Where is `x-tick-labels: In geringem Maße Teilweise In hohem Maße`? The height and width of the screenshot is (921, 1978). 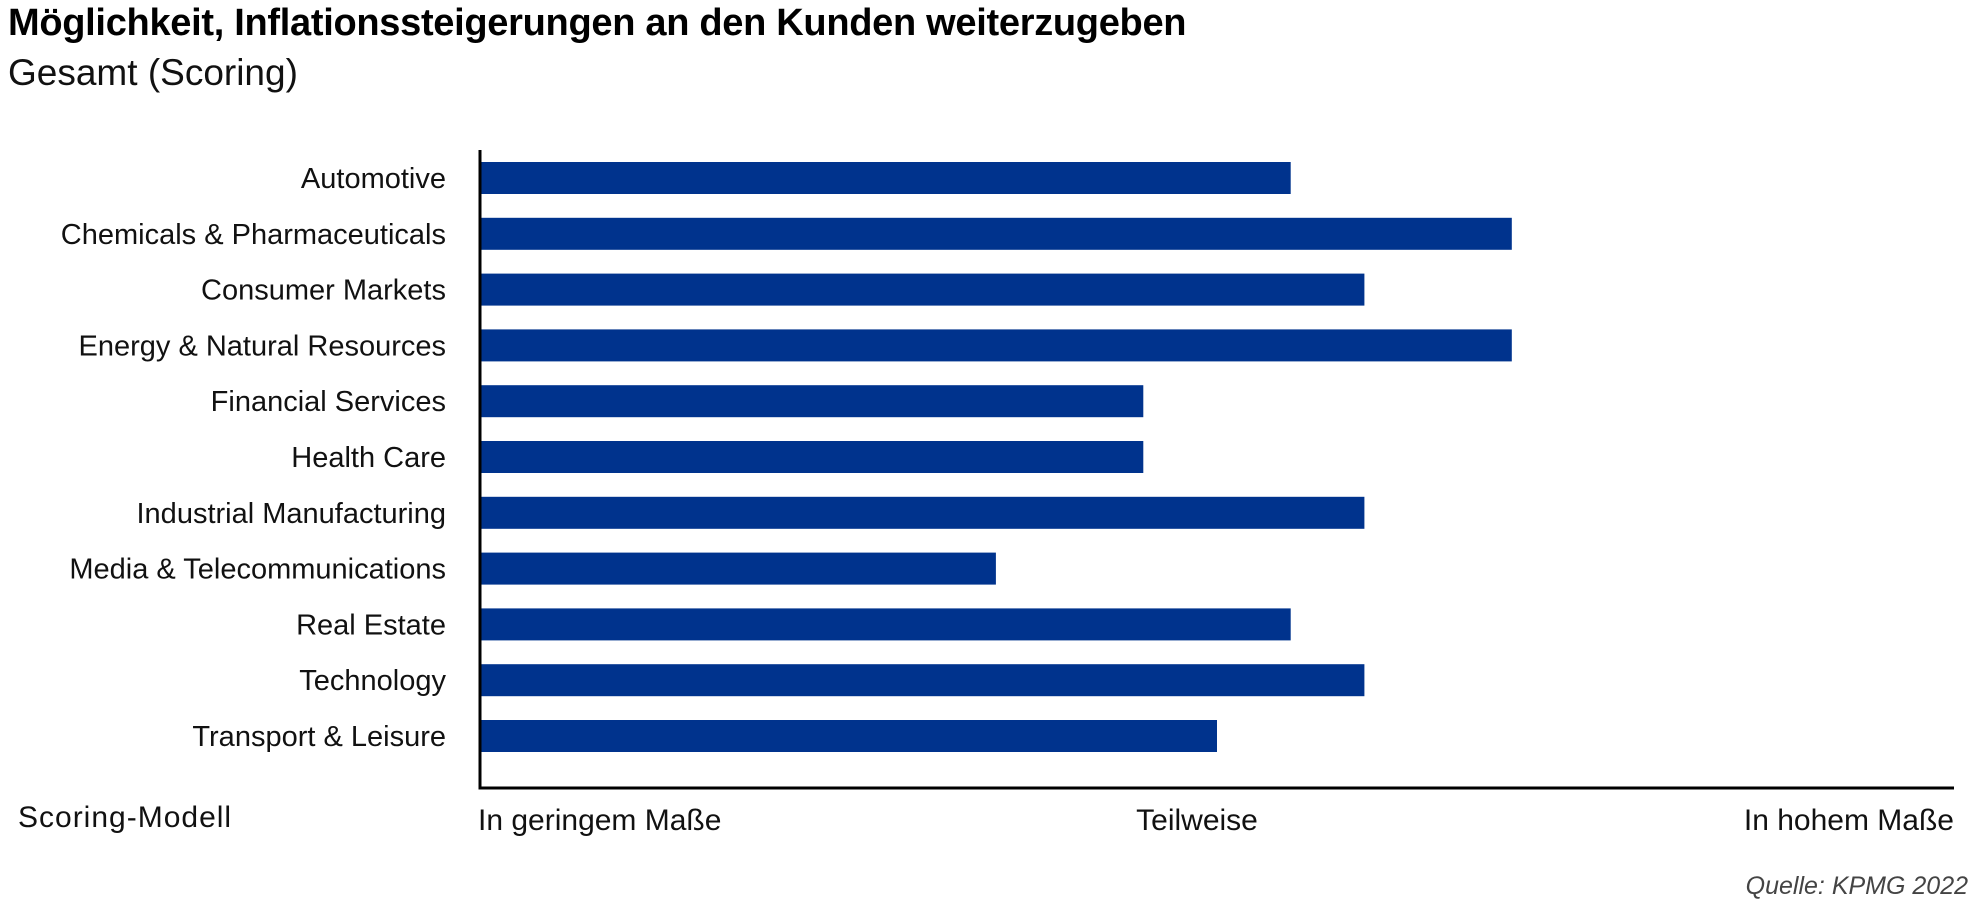
x-tick-labels: In geringem Maße Teilweise In hohem Maße is located at coordinates (1216, 820).